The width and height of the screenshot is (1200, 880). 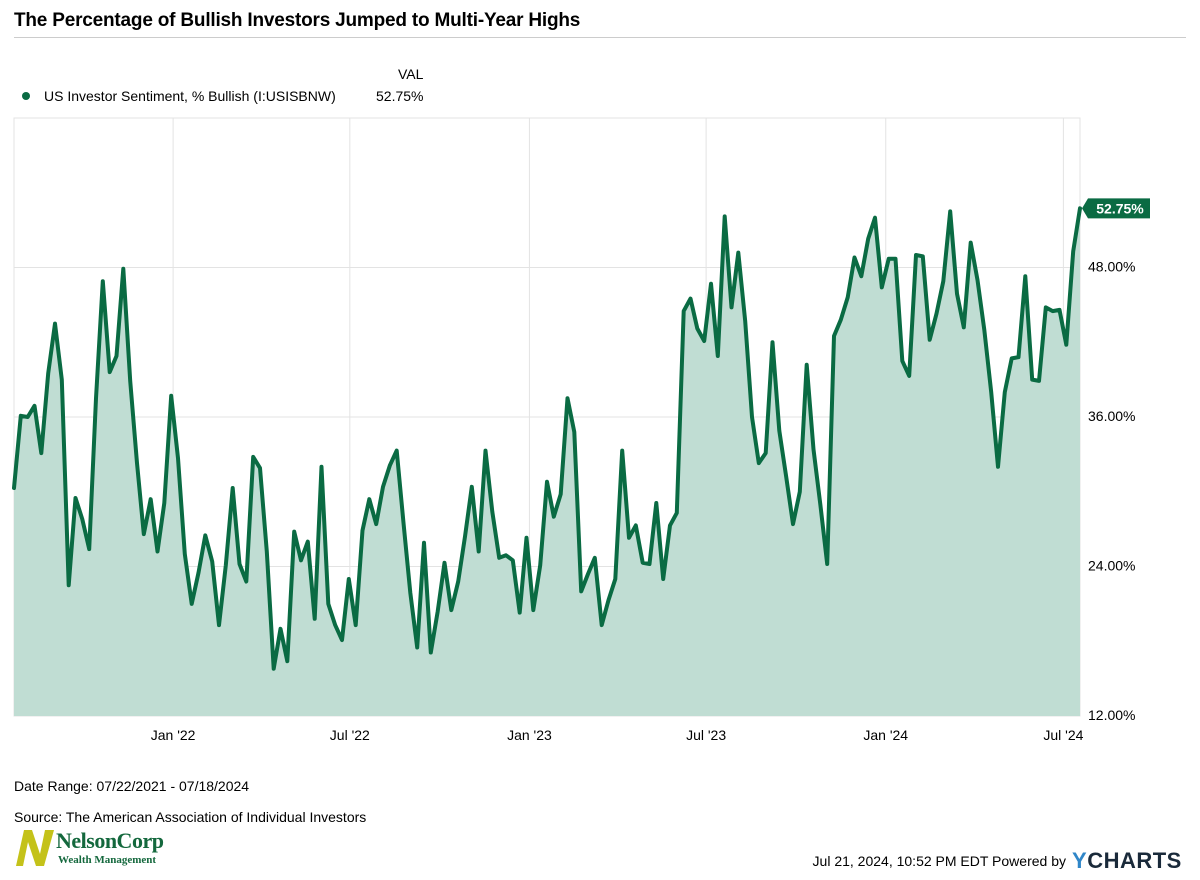 I want to click on x-tick-label: Jan '23, so click(x=529, y=735).